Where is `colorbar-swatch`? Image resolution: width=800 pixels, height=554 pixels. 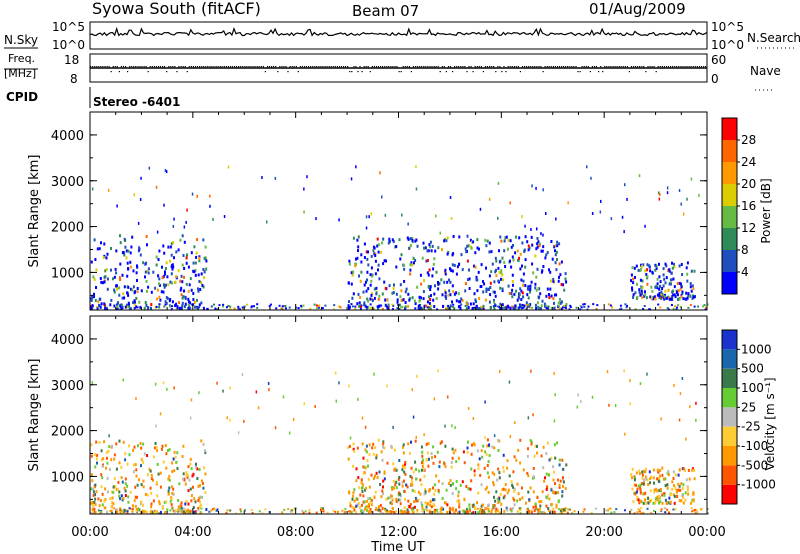
colorbar-swatch is located at coordinates (729, 456).